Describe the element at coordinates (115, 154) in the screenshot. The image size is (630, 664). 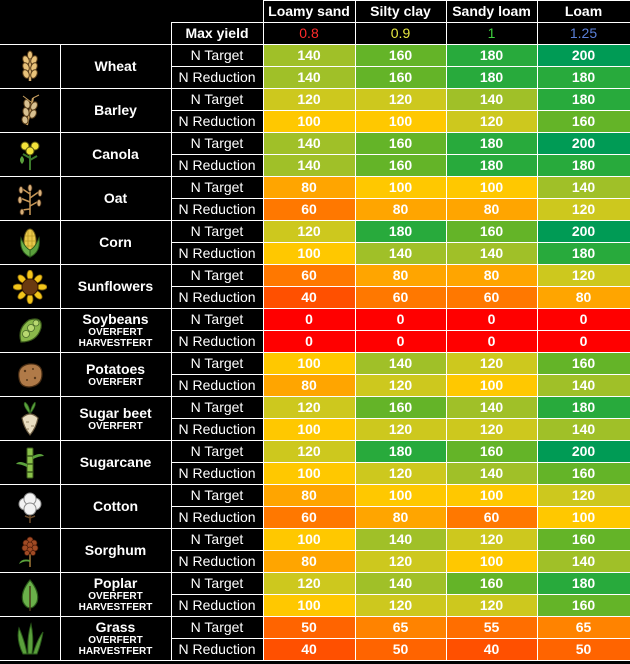
I see `crop-name: Canola` at that location.